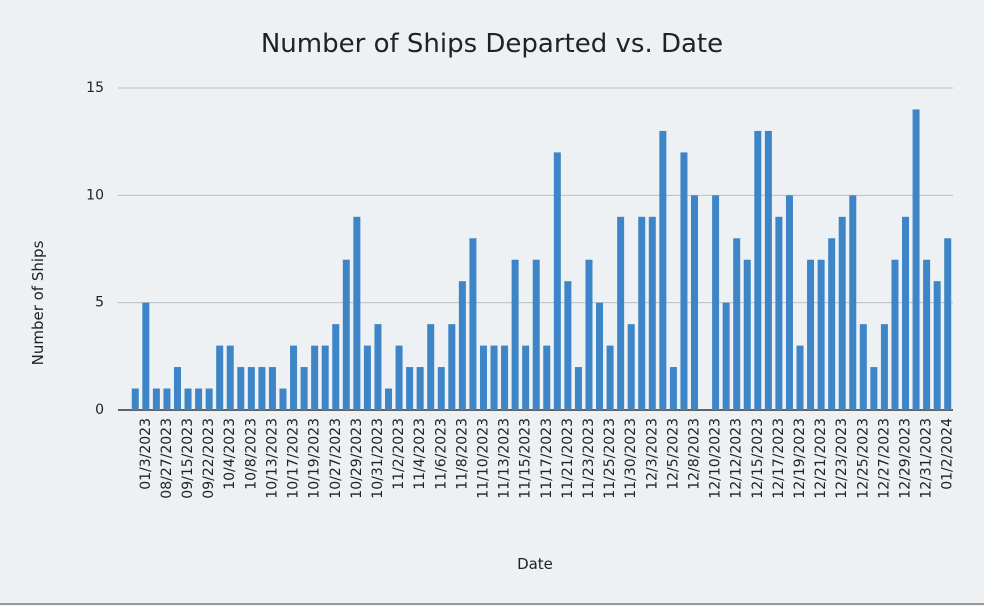  What do you see at coordinates (652, 454) in the screenshot?
I see `x-tick-label: 12/3/2023` at bounding box center [652, 454].